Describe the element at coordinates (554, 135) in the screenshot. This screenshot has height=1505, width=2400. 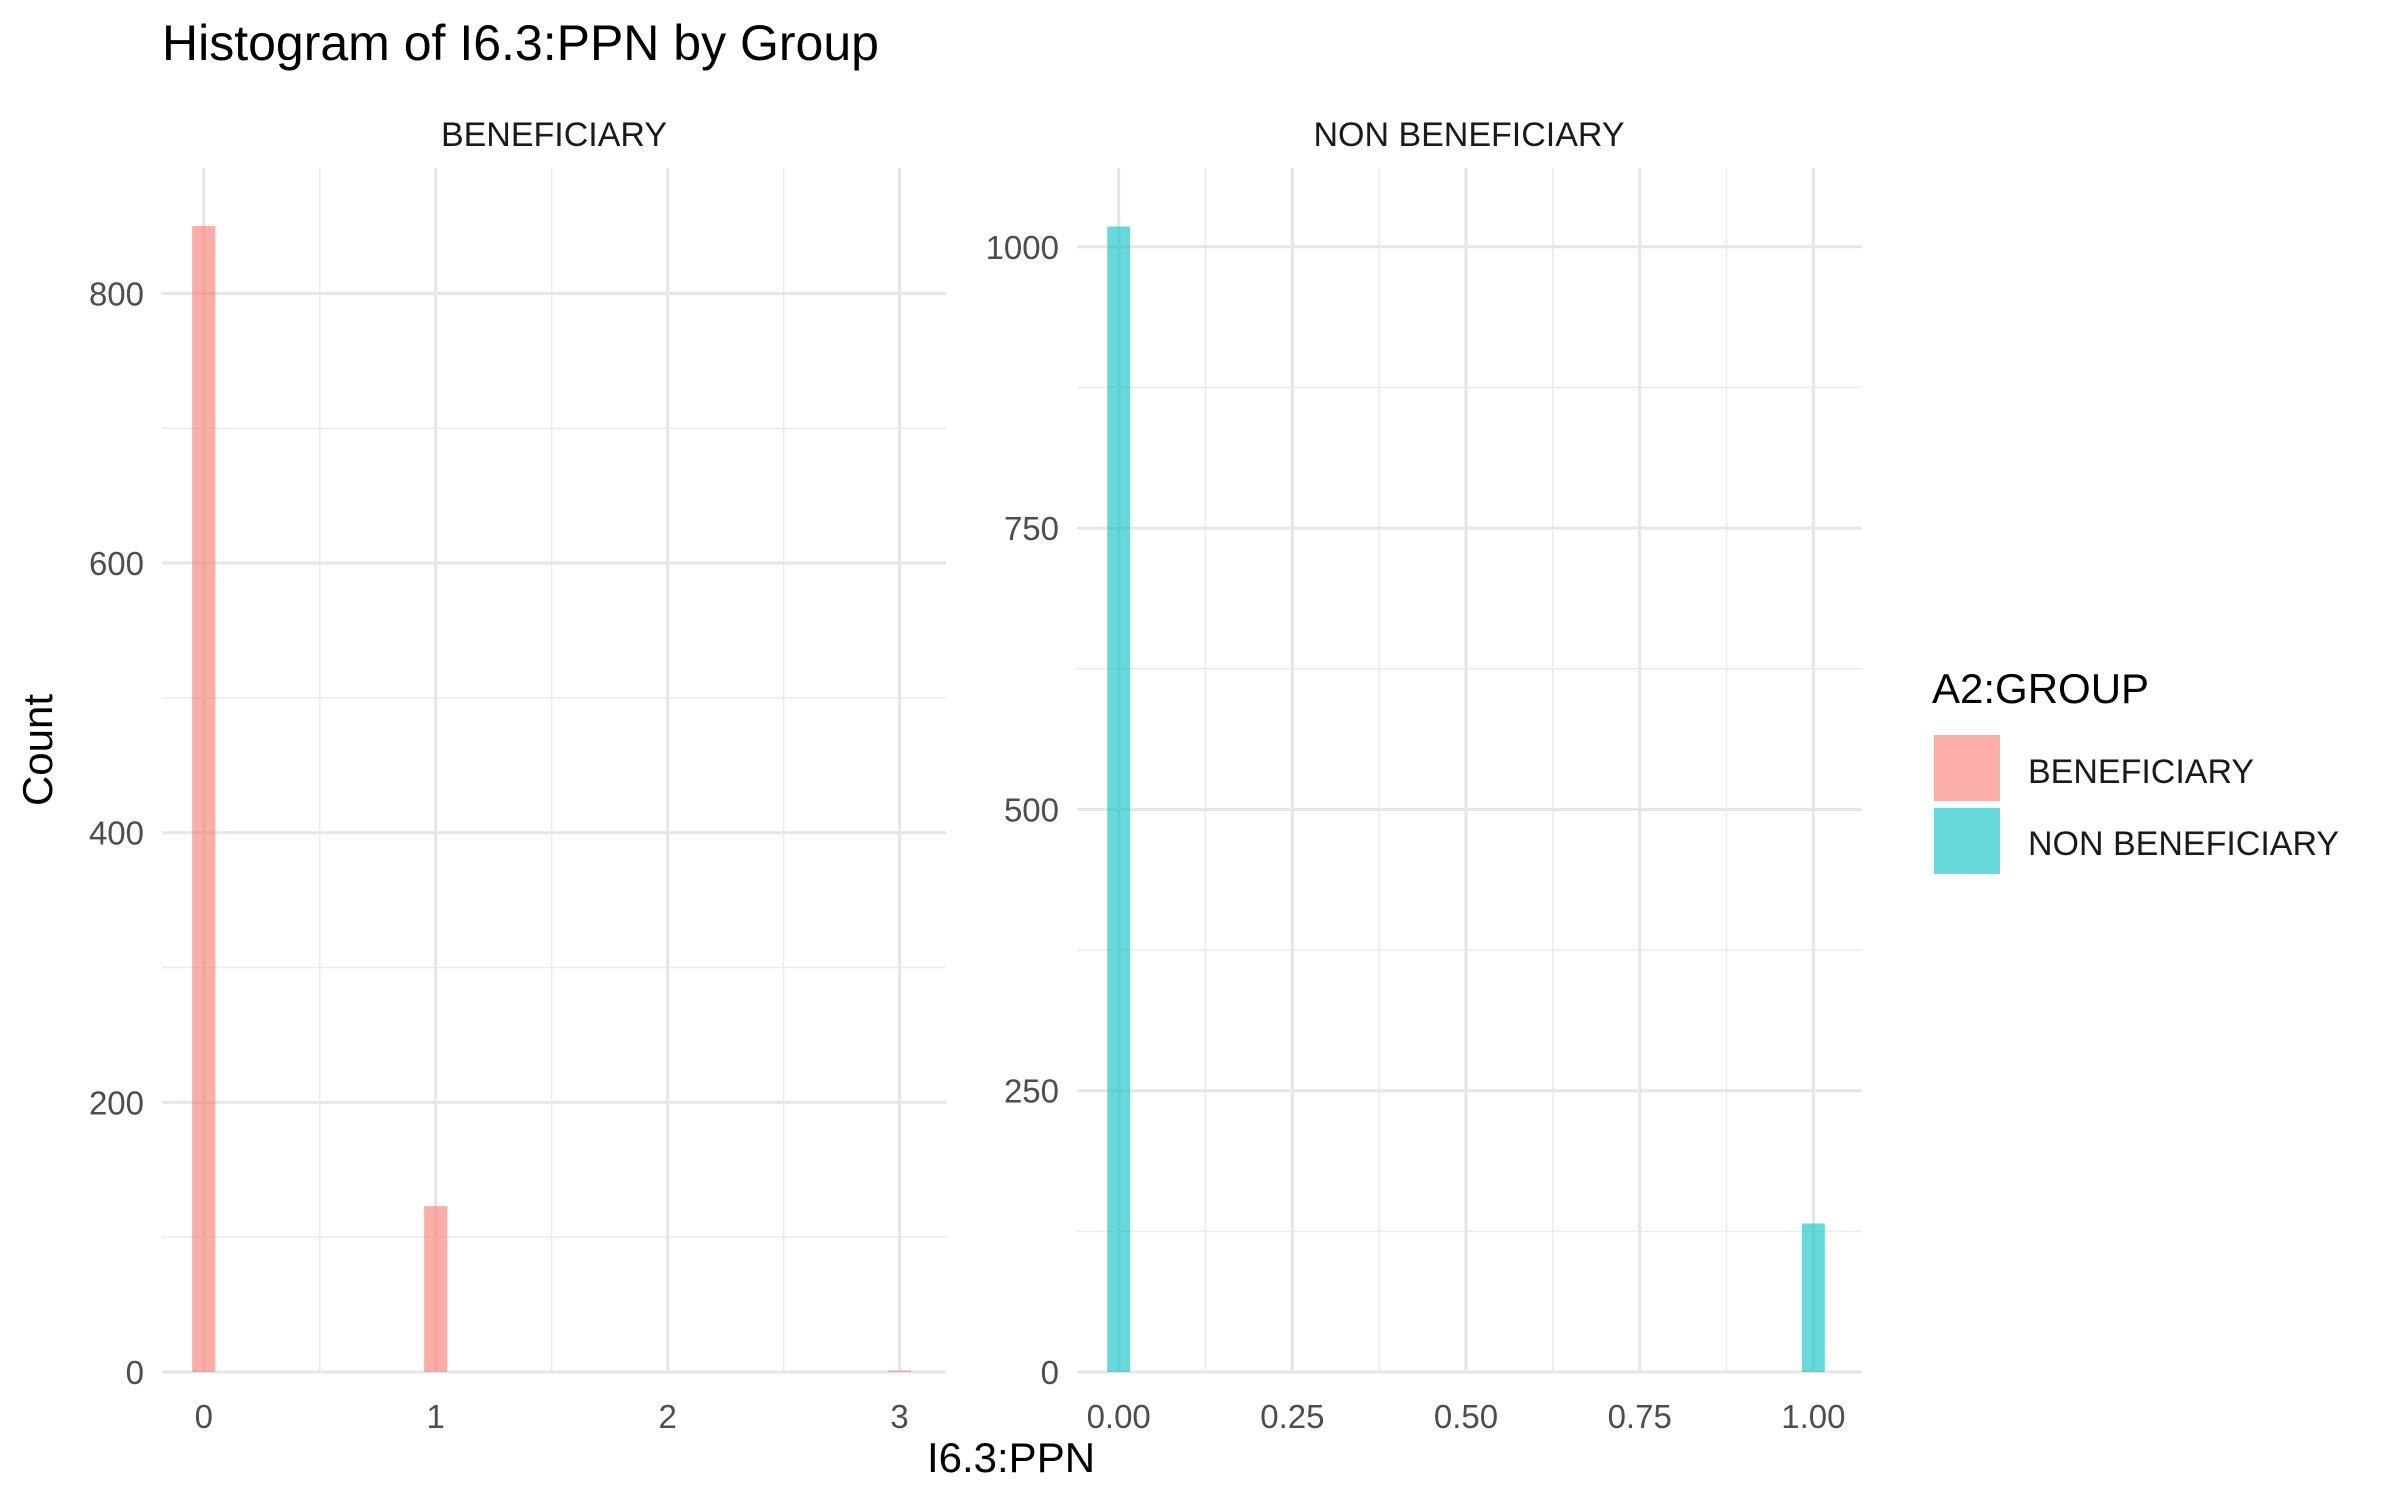
I see `strip-label-beneficiary: BENEFICIARY` at that location.